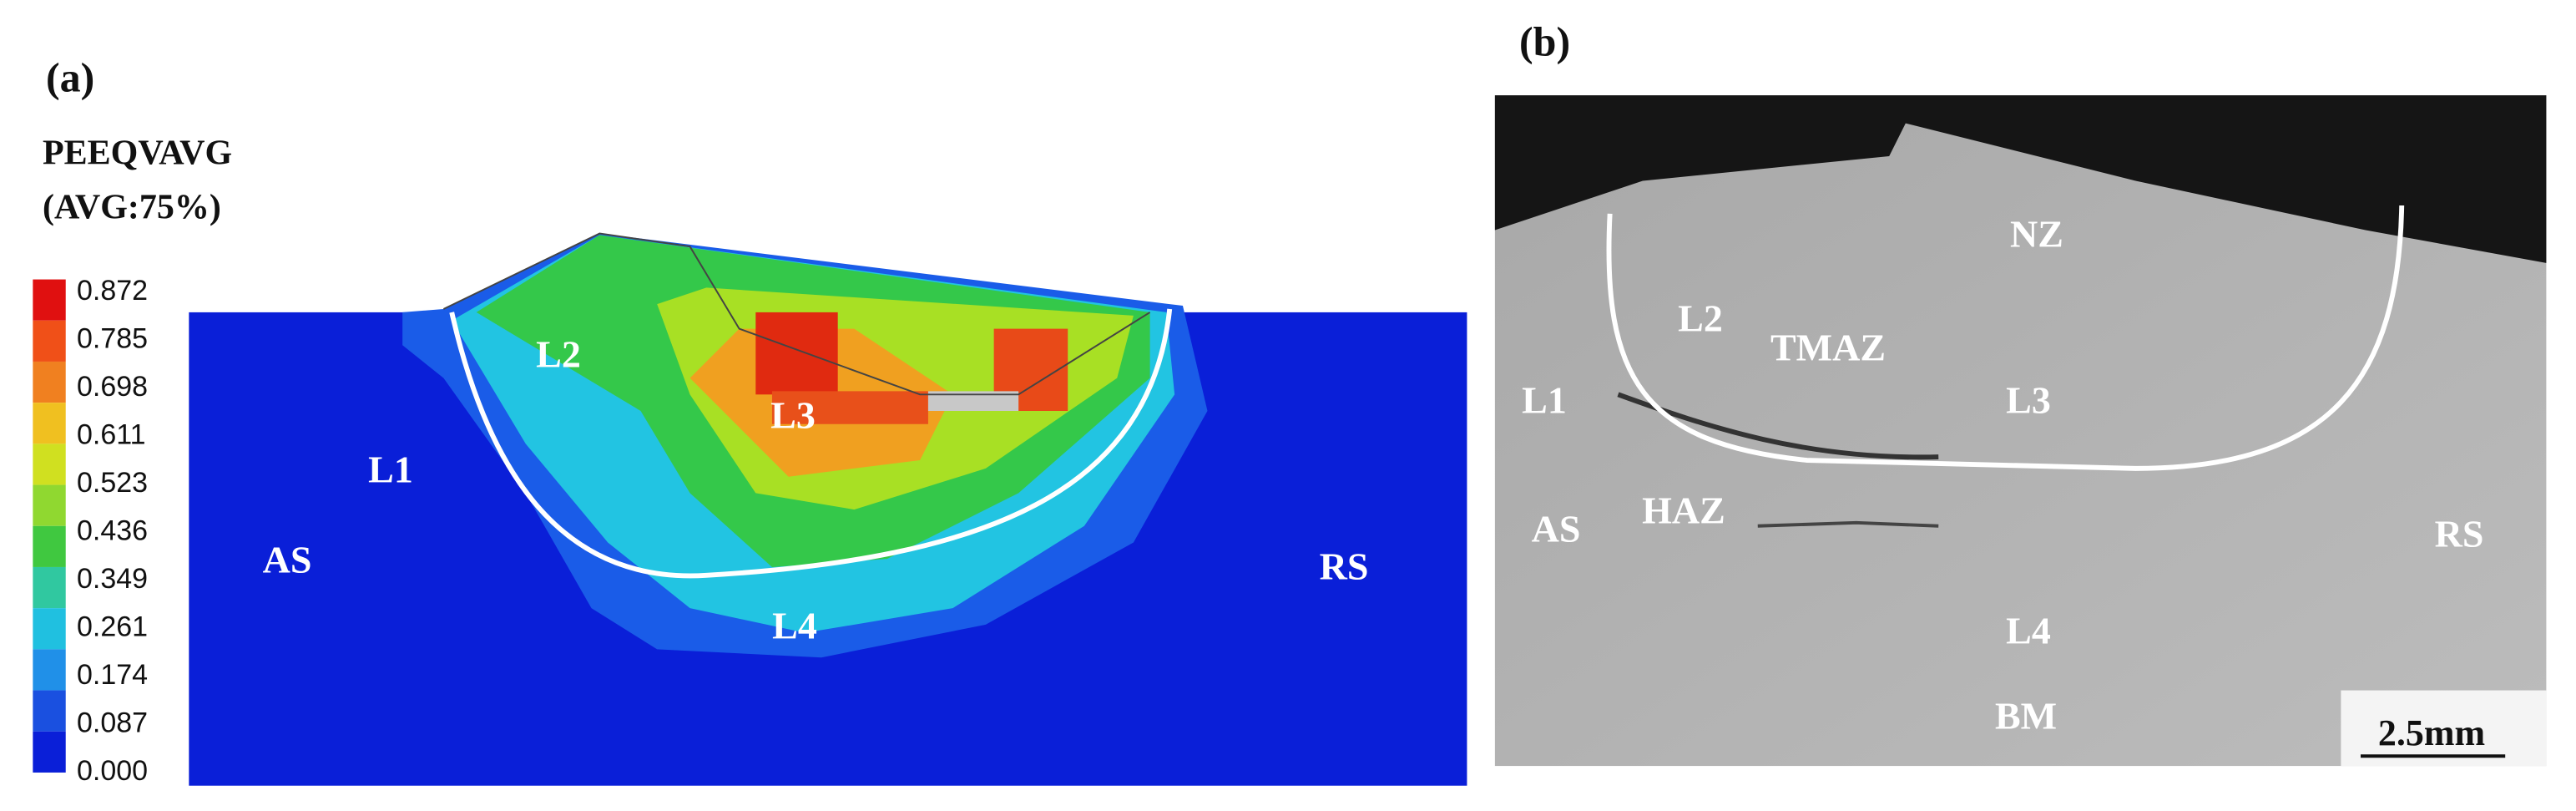  I want to click on legend-tick-label: 0.000, so click(113, 771).